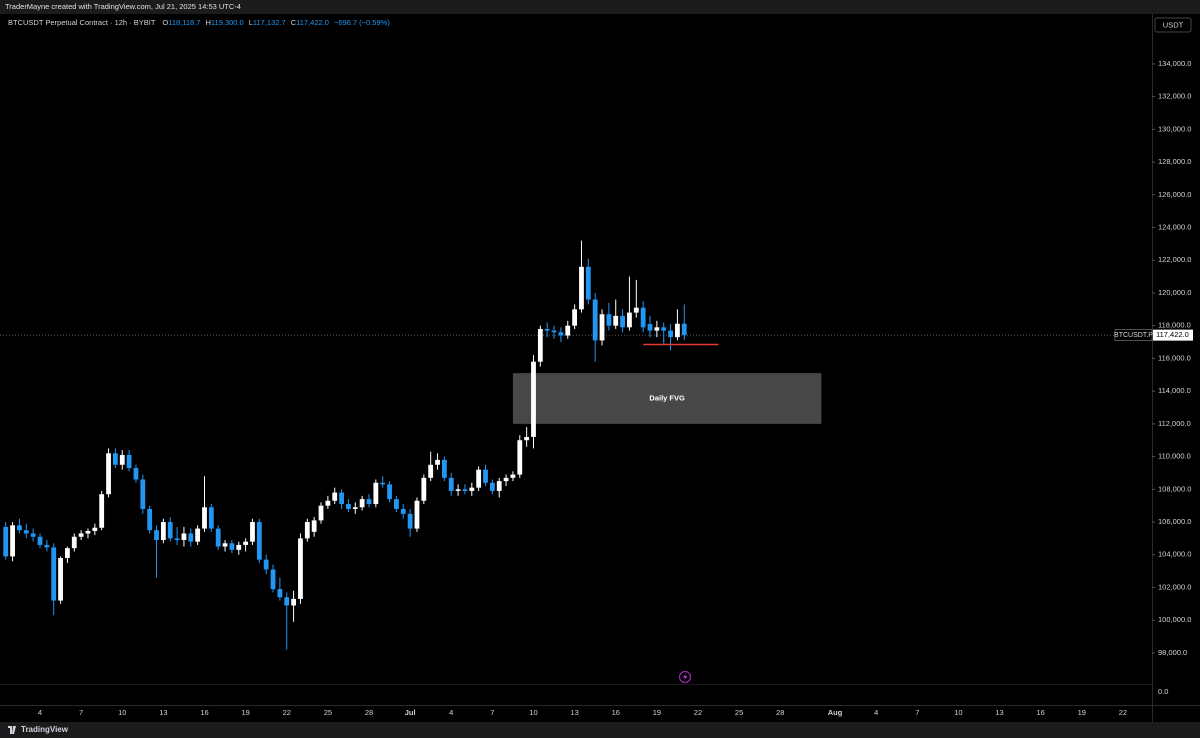 The width and height of the screenshot is (1200, 738). Describe the element at coordinates (698, 712) in the screenshot. I see `x-tick-label: 22` at that location.